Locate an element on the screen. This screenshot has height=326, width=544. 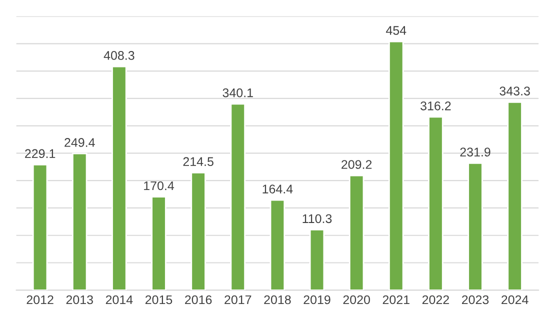
x-tick-label: 2023 is located at coordinates (475, 299).